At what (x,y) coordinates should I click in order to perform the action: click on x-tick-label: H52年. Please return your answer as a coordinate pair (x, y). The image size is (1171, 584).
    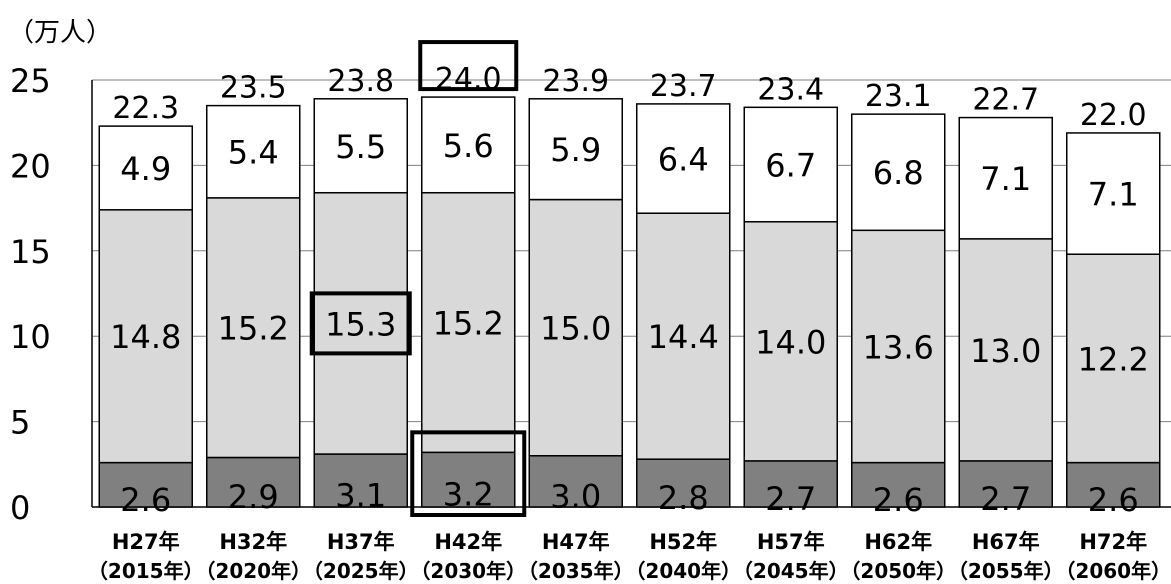
    Looking at the image, I should click on (683, 542).